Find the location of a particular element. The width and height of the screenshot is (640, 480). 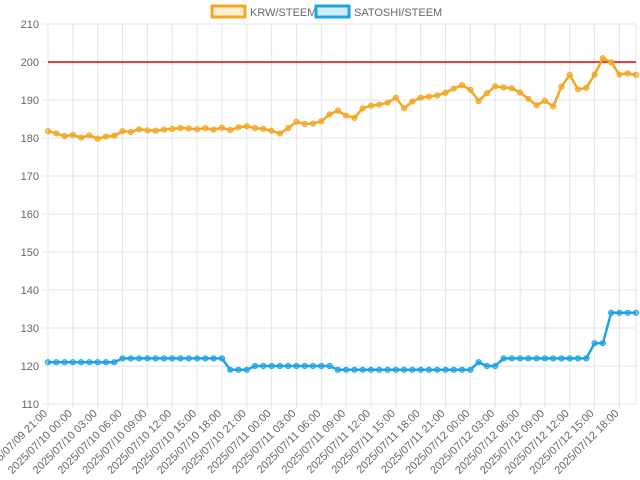

y-tick-label: 180 is located at coordinates (30, 139).